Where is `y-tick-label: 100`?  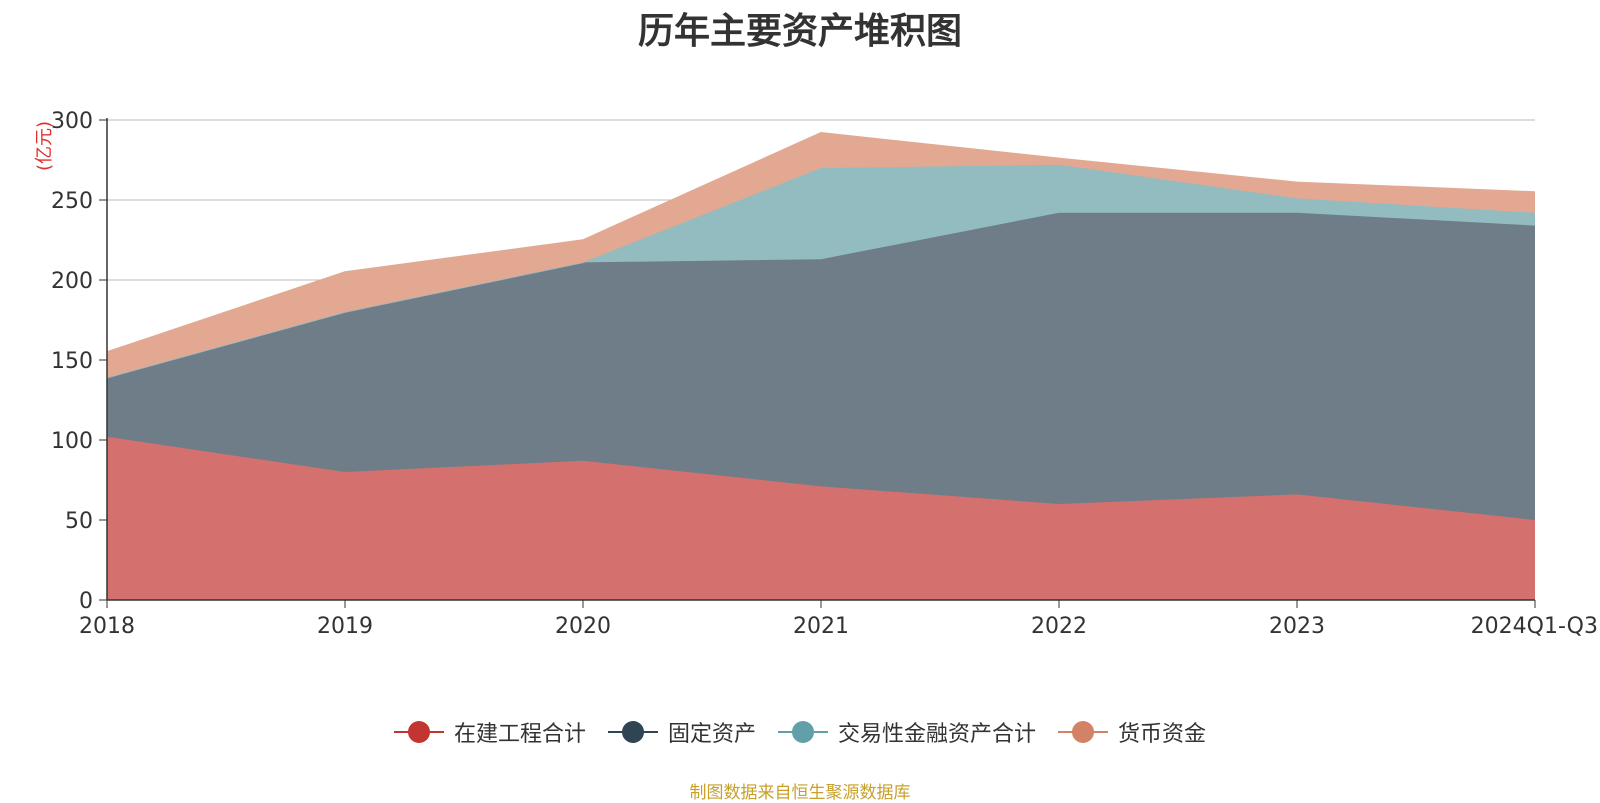
y-tick-label: 100 is located at coordinates (72, 441).